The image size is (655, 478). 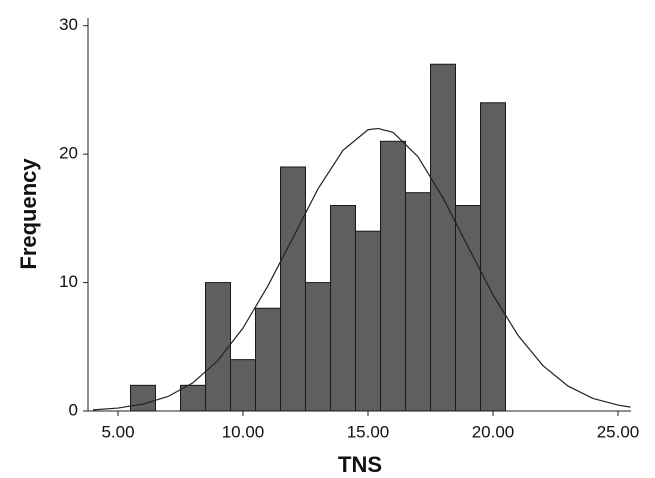 What do you see at coordinates (68, 24) in the screenshot?
I see `y-tick-label: 30` at bounding box center [68, 24].